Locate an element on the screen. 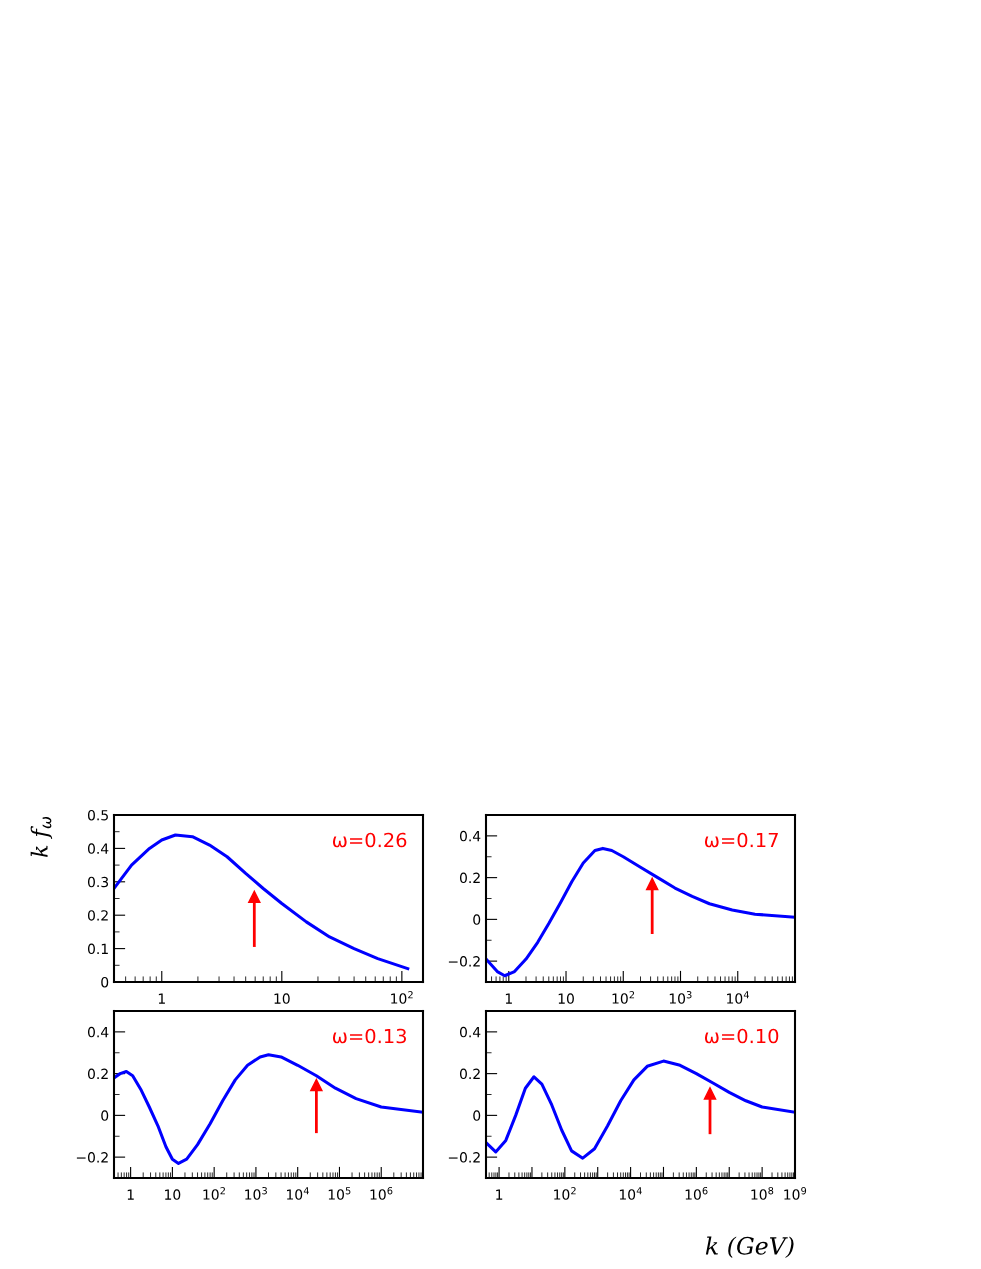 The image size is (981, 1269). y-tick-label: 0.3 is located at coordinates (98, 882).